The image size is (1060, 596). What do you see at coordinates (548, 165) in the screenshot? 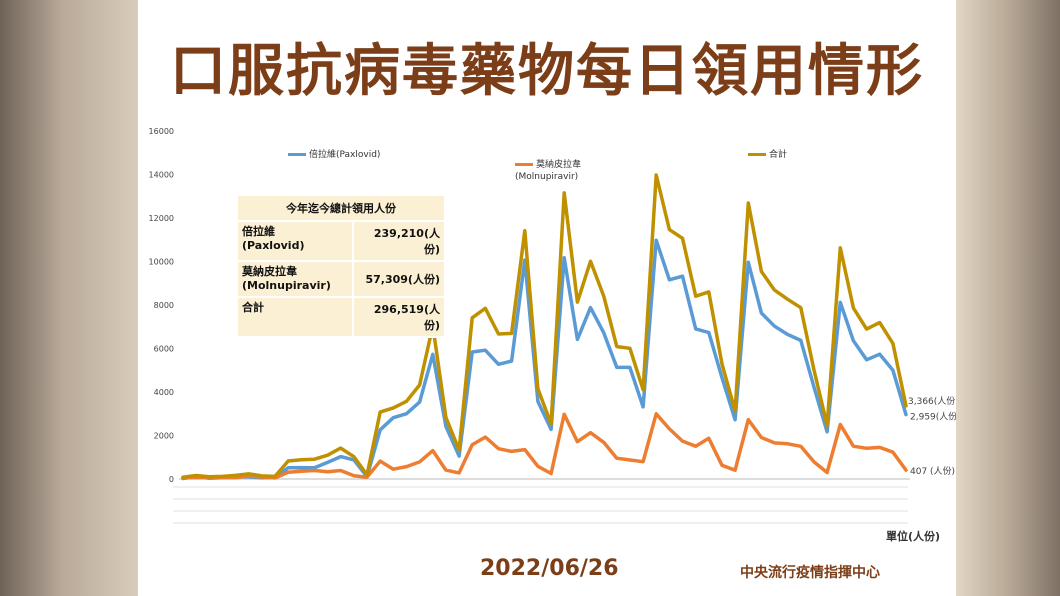
I see `legend-item-molnupiravir: 莫納皮拉韋 (Molnupiravir)` at bounding box center [548, 165].